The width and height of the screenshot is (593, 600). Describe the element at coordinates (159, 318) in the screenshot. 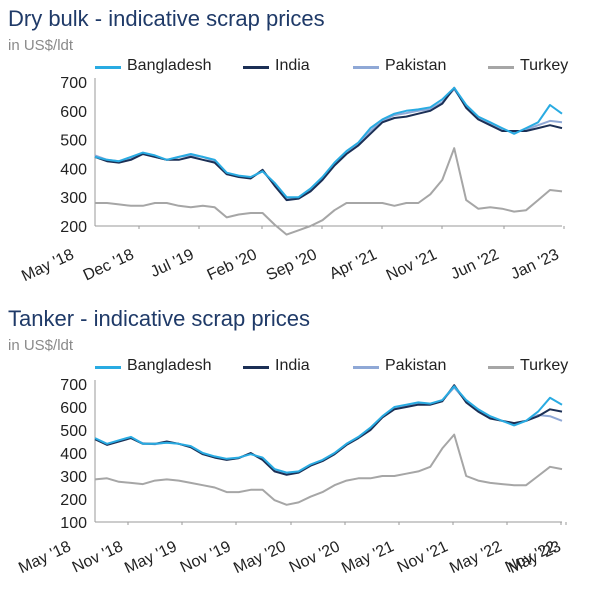

I see `chart-title: Tanker - indicative scrap prices` at that location.